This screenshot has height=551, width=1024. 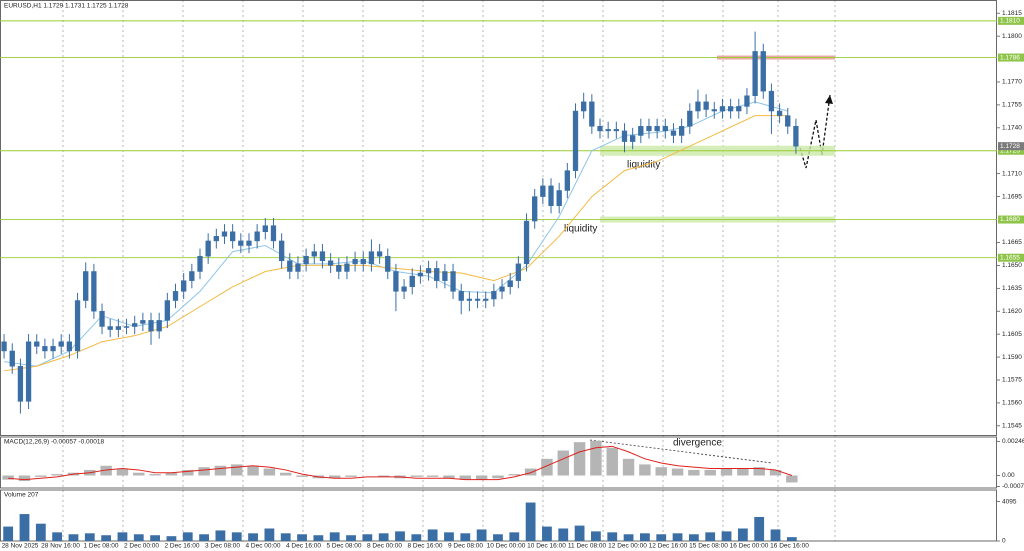 I want to click on y-tick-label: 1.1650, so click(x=1012, y=265).